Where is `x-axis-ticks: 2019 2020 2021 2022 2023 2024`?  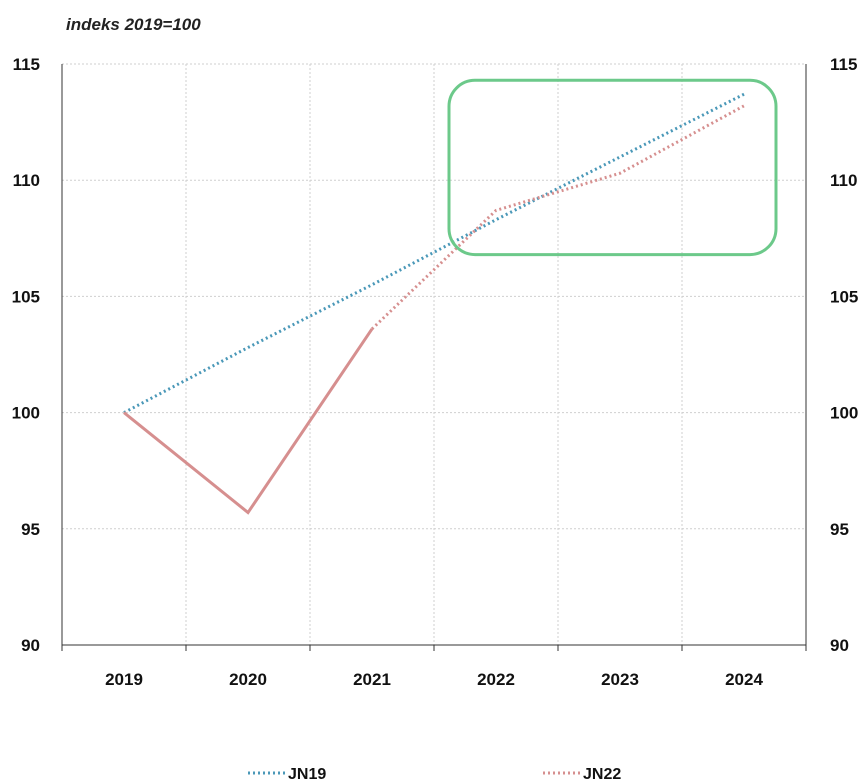 x-axis-ticks: 2019 2020 2021 2022 2023 2024 is located at coordinates (434, 679).